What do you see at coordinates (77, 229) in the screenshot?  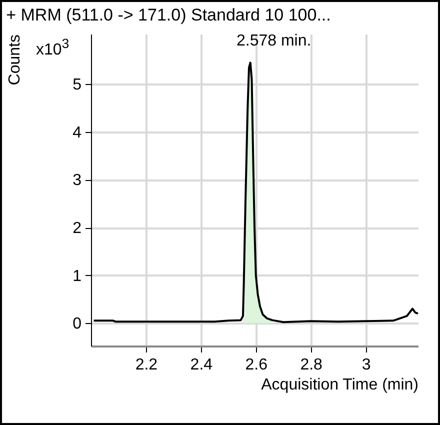 I see `y-tick-label: 2` at bounding box center [77, 229].